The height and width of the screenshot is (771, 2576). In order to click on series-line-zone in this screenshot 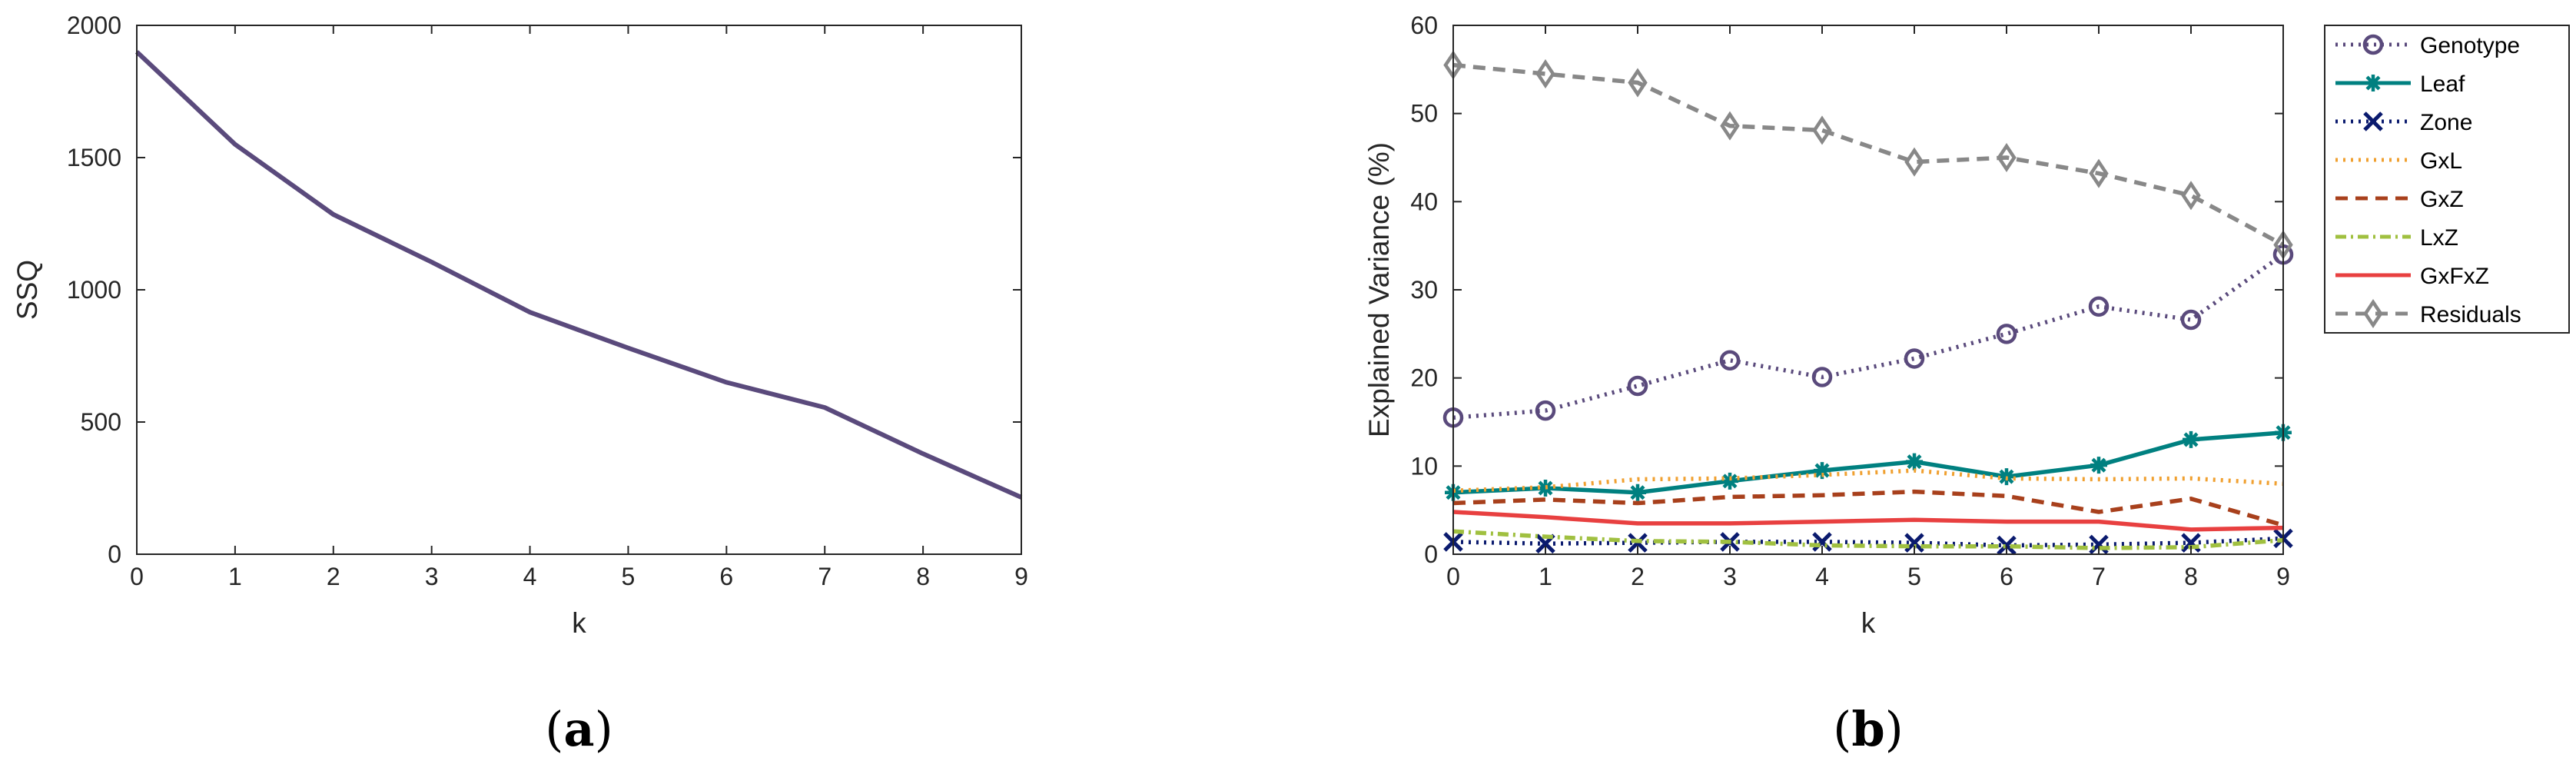, I will do `click(1868, 542)`.